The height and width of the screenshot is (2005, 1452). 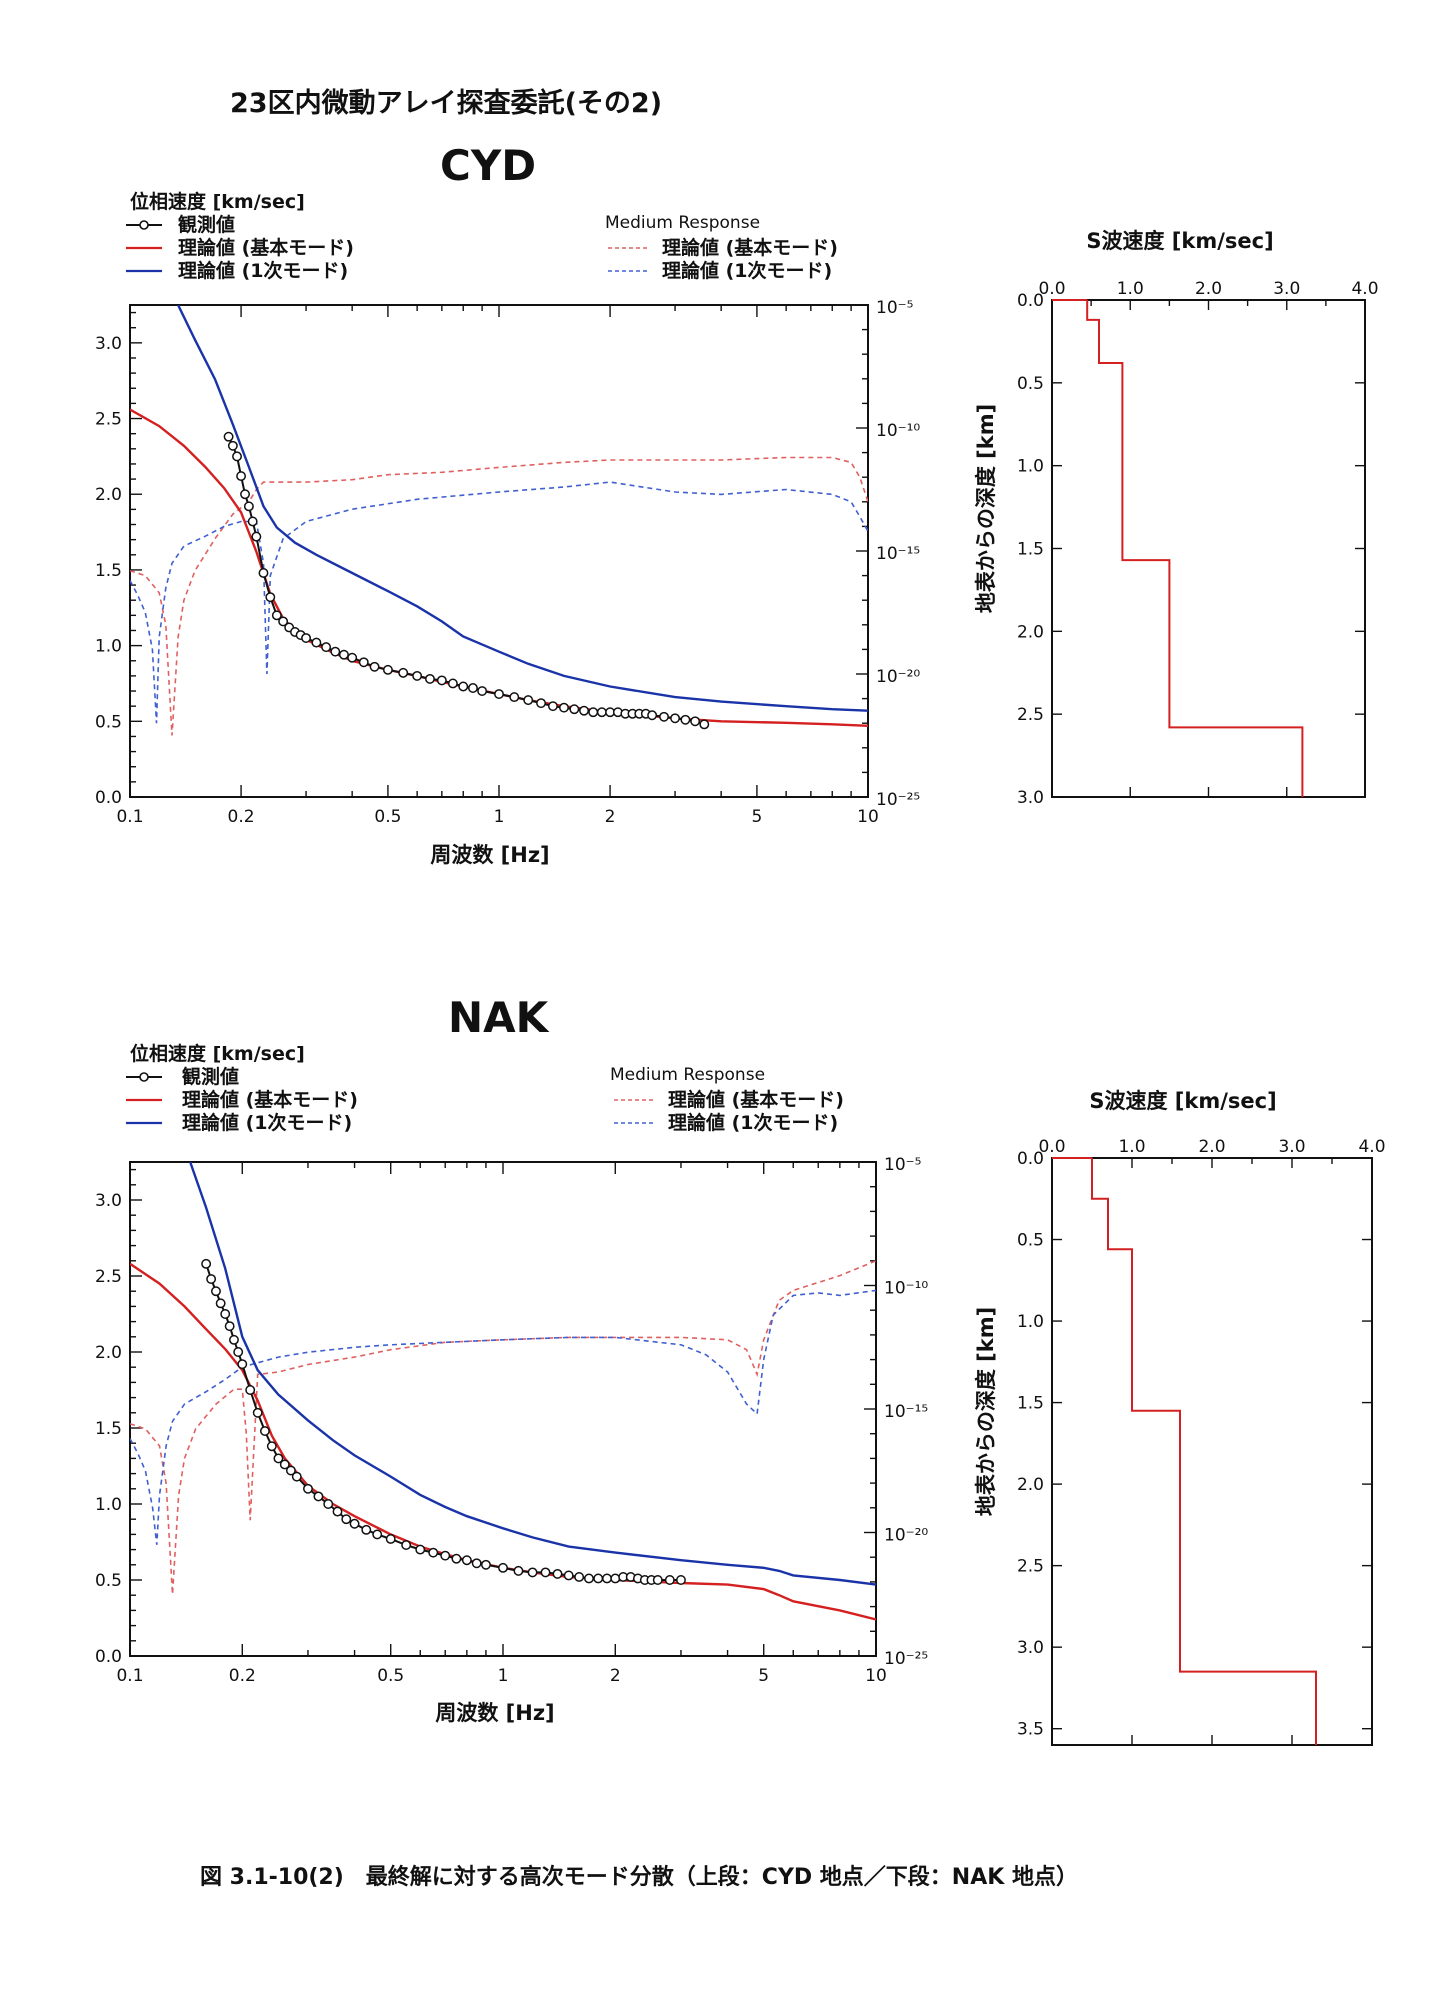 What do you see at coordinates (687, 1075) in the screenshot?
I see `legend-medium-response: Medium Response` at bounding box center [687, 1075].